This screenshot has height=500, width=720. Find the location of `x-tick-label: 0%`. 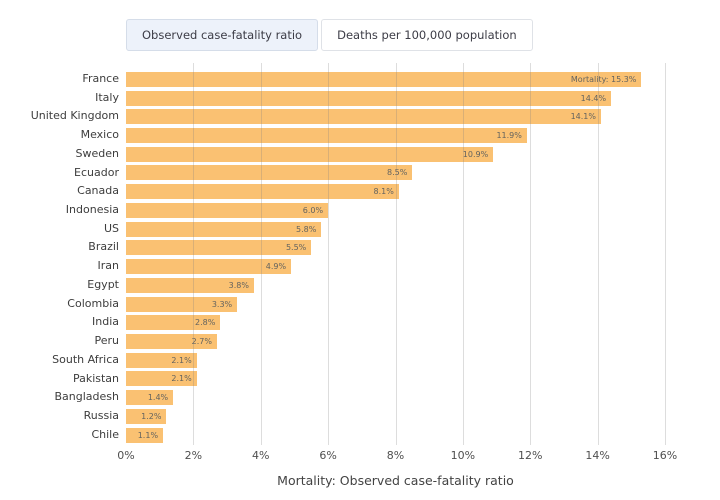

x-tick-label: 0% is located at coordinates (126, 455).